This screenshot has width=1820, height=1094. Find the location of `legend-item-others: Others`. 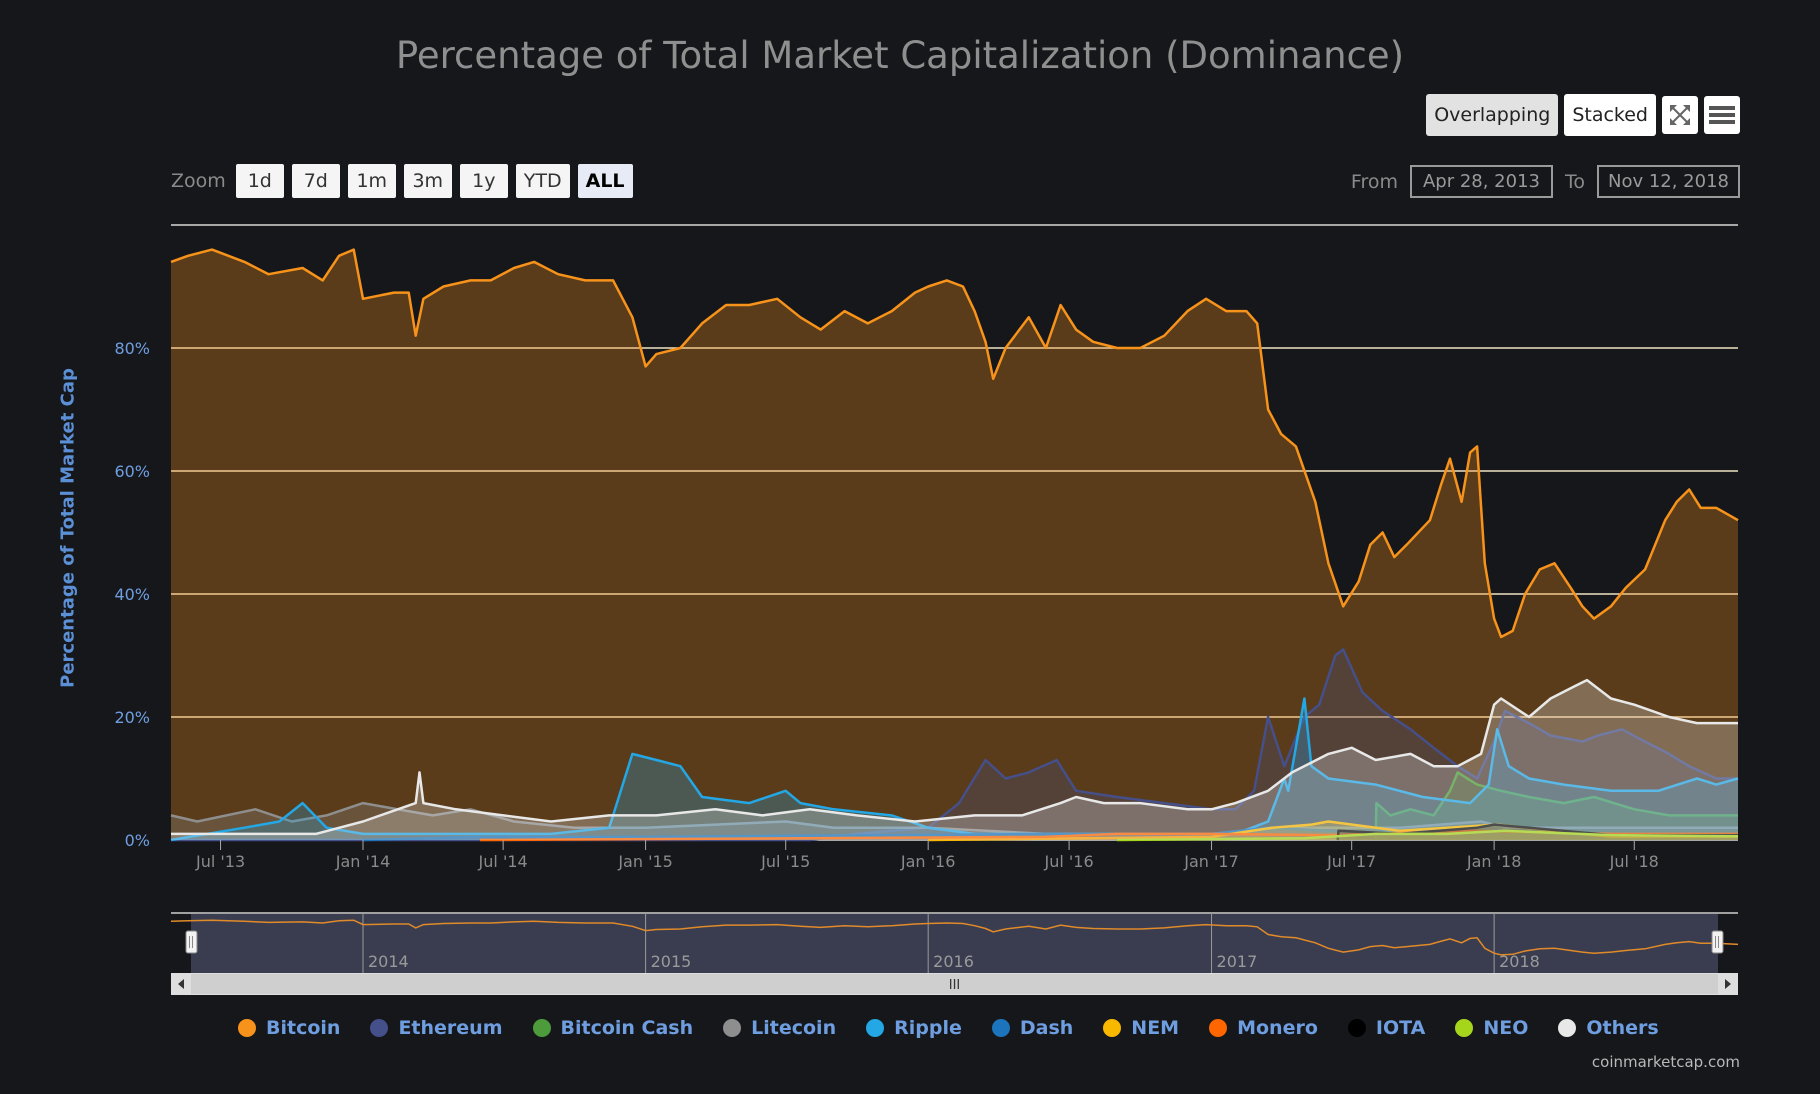

legend-item-others: Others is located at coordinates (1608, 1028).